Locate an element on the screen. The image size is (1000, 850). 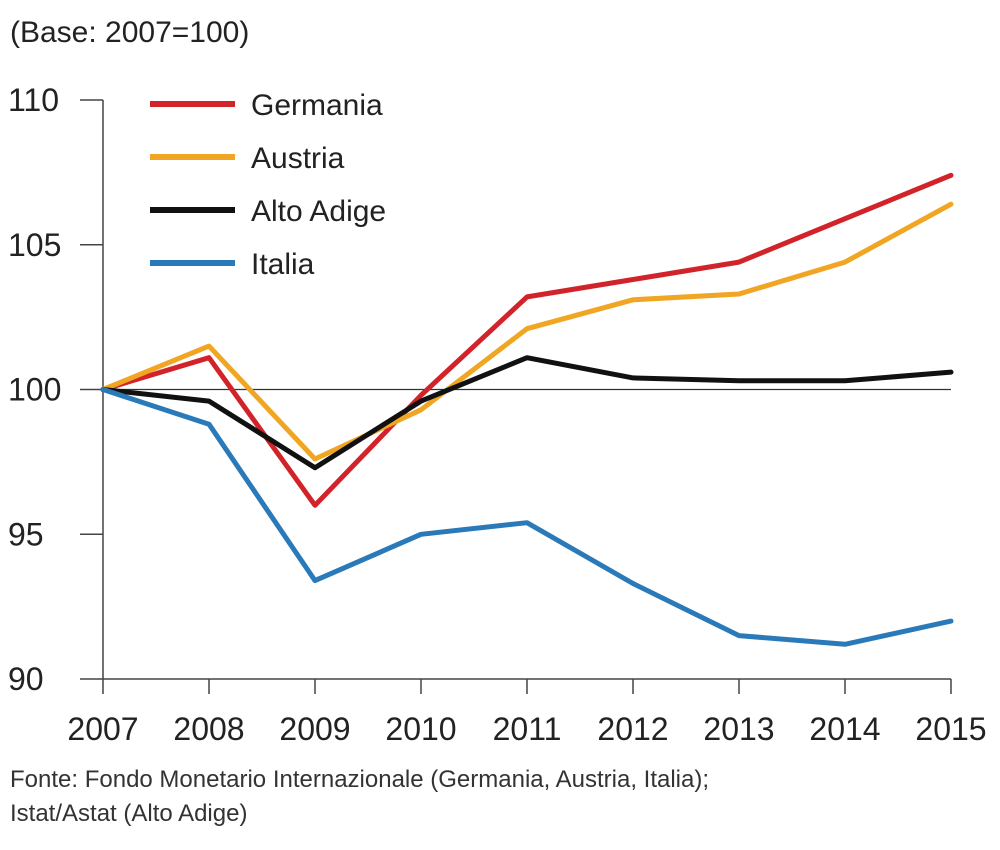
legend-label-germania: Germania is located at coordinates (317, 105).